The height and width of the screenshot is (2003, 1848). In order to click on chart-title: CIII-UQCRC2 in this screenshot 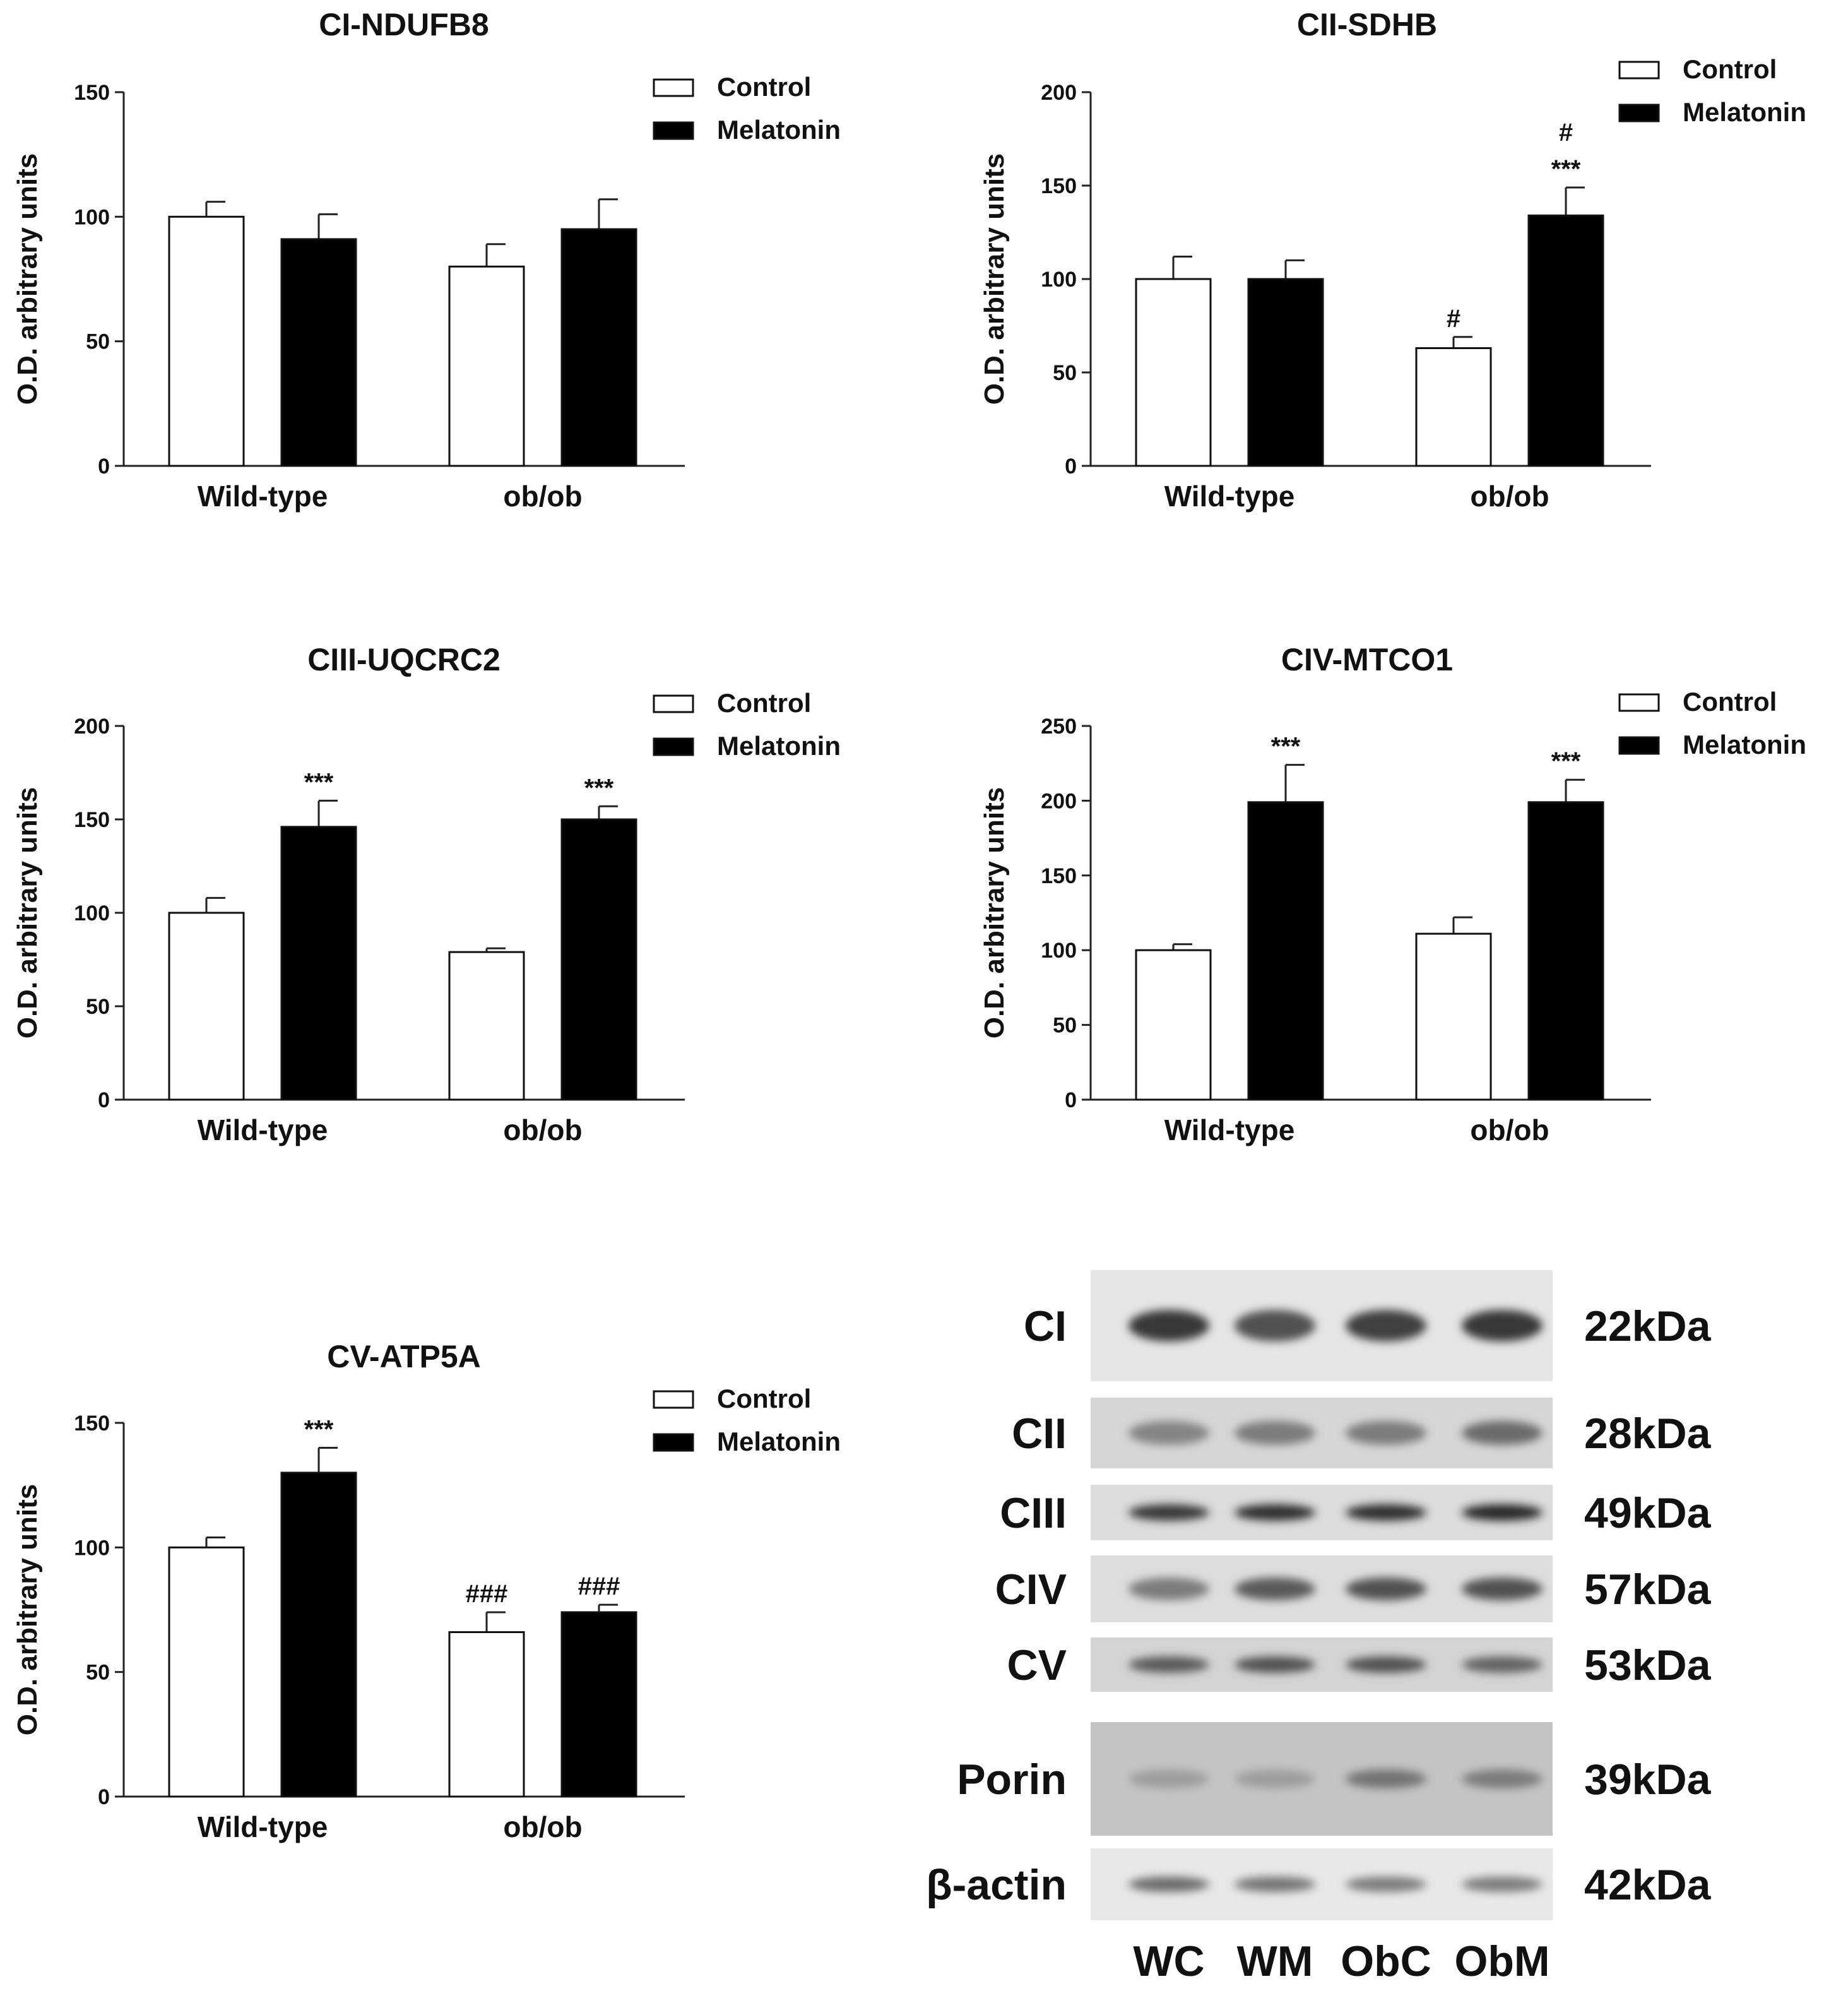, I will do `click(404, 660)`.